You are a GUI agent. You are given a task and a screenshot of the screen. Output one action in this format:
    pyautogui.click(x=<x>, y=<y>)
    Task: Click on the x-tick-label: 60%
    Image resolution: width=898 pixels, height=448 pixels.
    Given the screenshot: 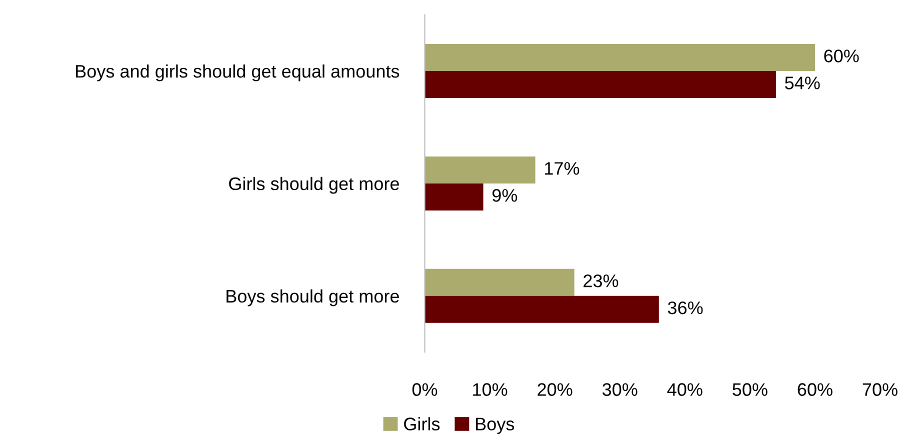 What is the action you would take?
    pyautogui.click(x=815, y=389)
    